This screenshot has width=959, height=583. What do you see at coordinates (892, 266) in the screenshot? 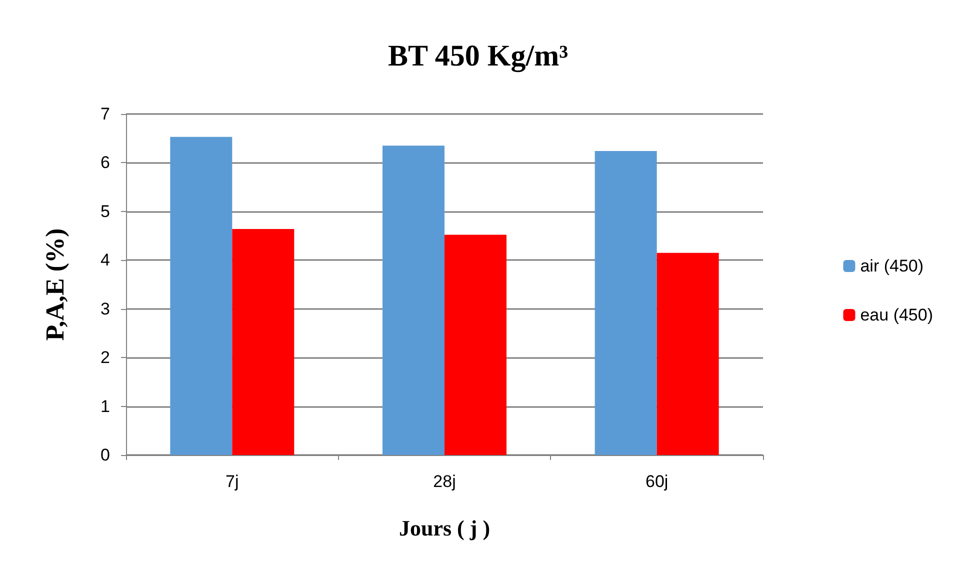
I see `legend-label: air (450)` at bounding box center [892, 266].